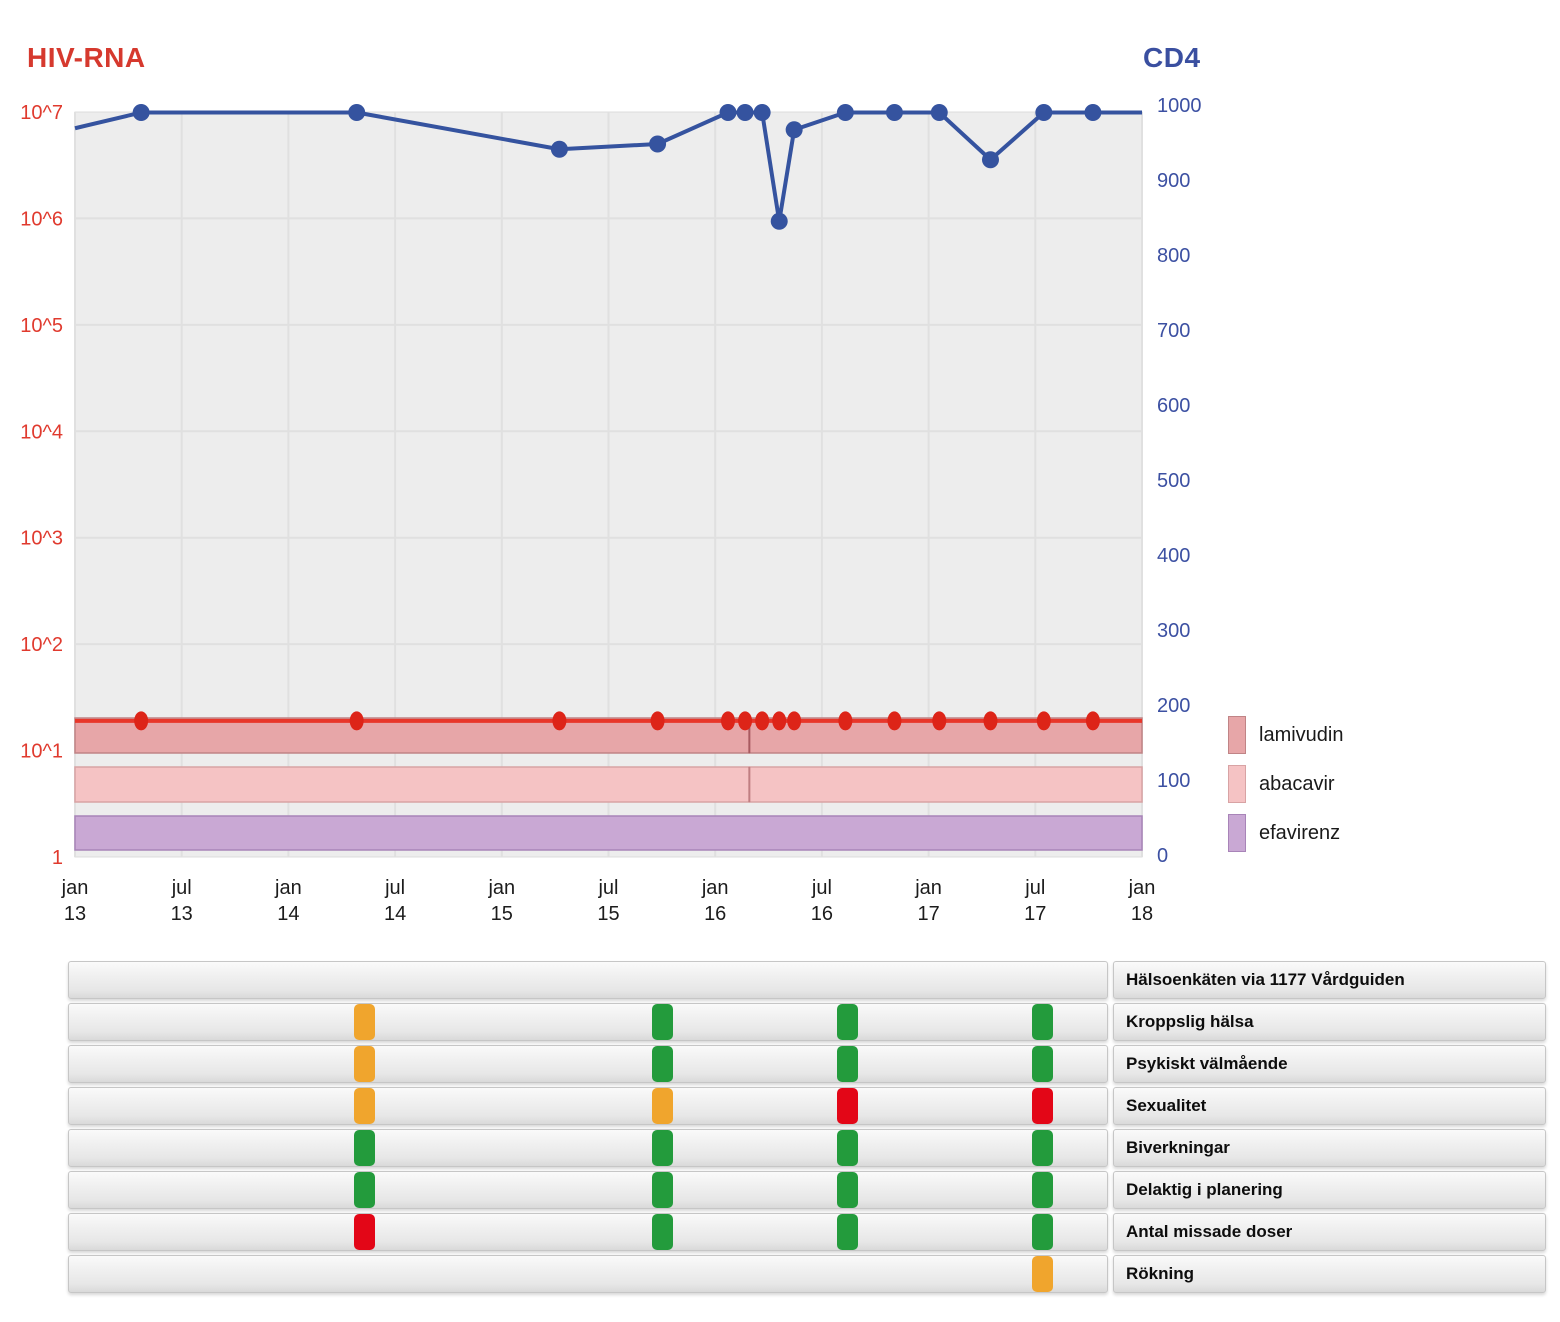 The image size is (1560, 1322). I want to click on cd4-axis-title: CD4, so click(1172, 57).